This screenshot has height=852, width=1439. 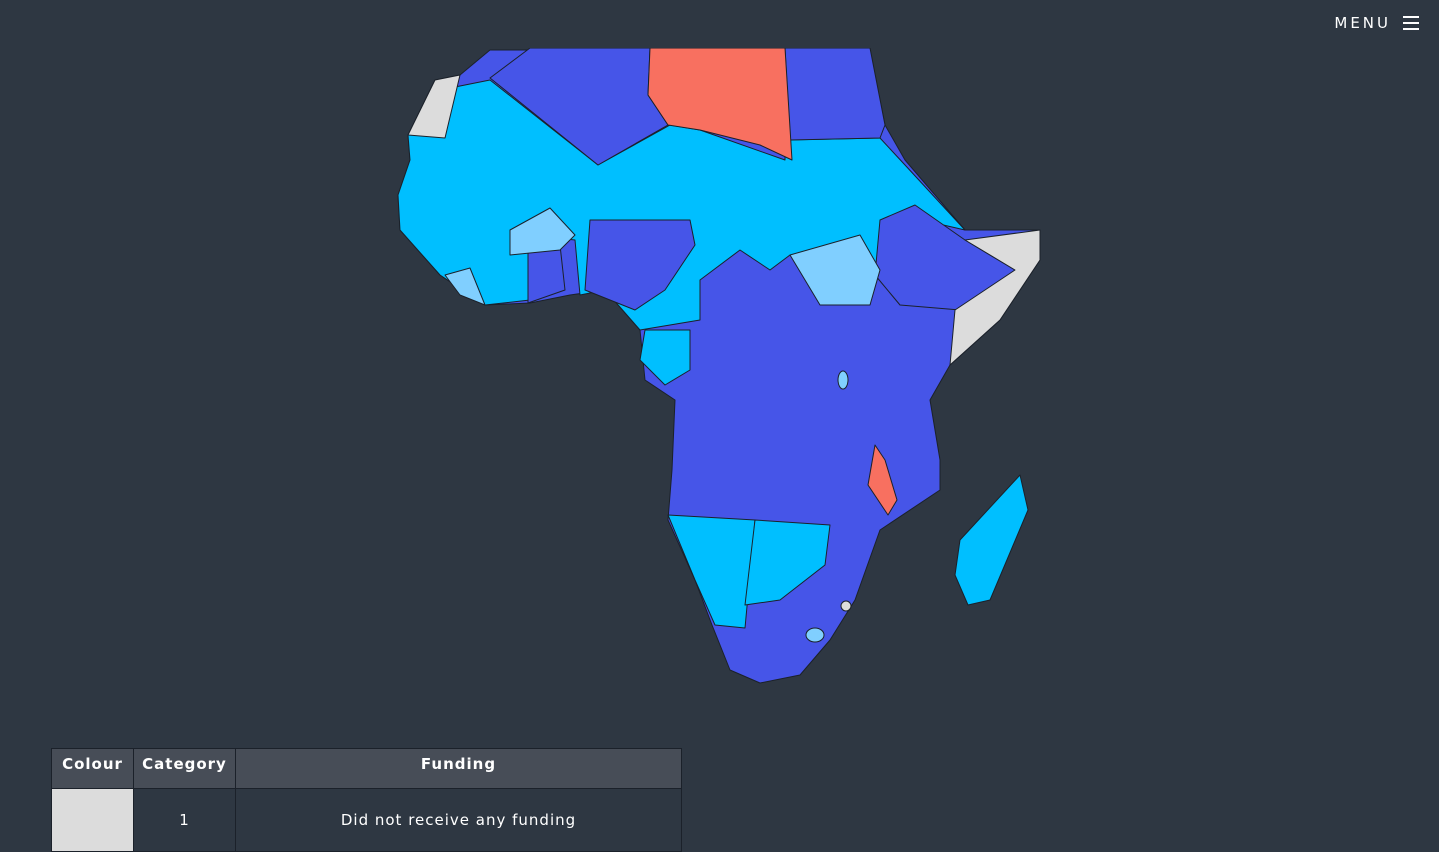 What do you see at coordinates (458, 768) in the screenshot?
I see `header-cell: Funding` at bounding box center [458, 768].